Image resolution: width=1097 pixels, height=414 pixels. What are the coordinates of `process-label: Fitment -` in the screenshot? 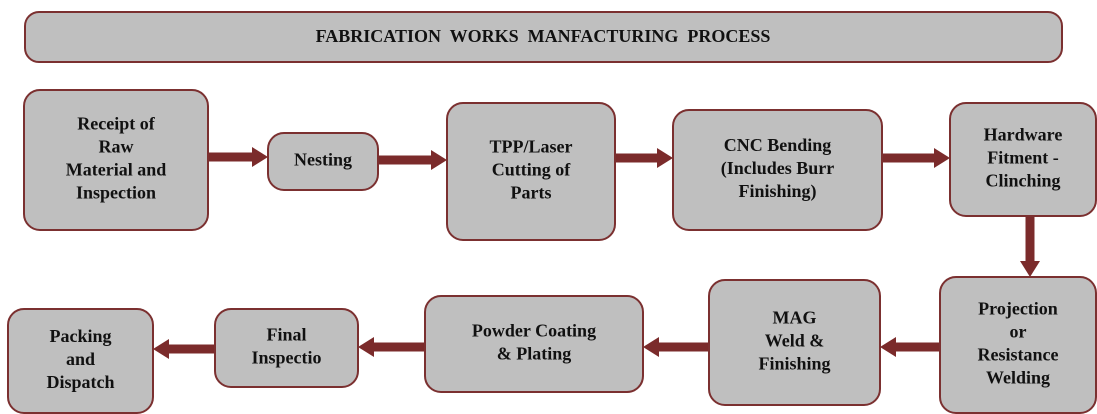 It's located at (1022, 158).